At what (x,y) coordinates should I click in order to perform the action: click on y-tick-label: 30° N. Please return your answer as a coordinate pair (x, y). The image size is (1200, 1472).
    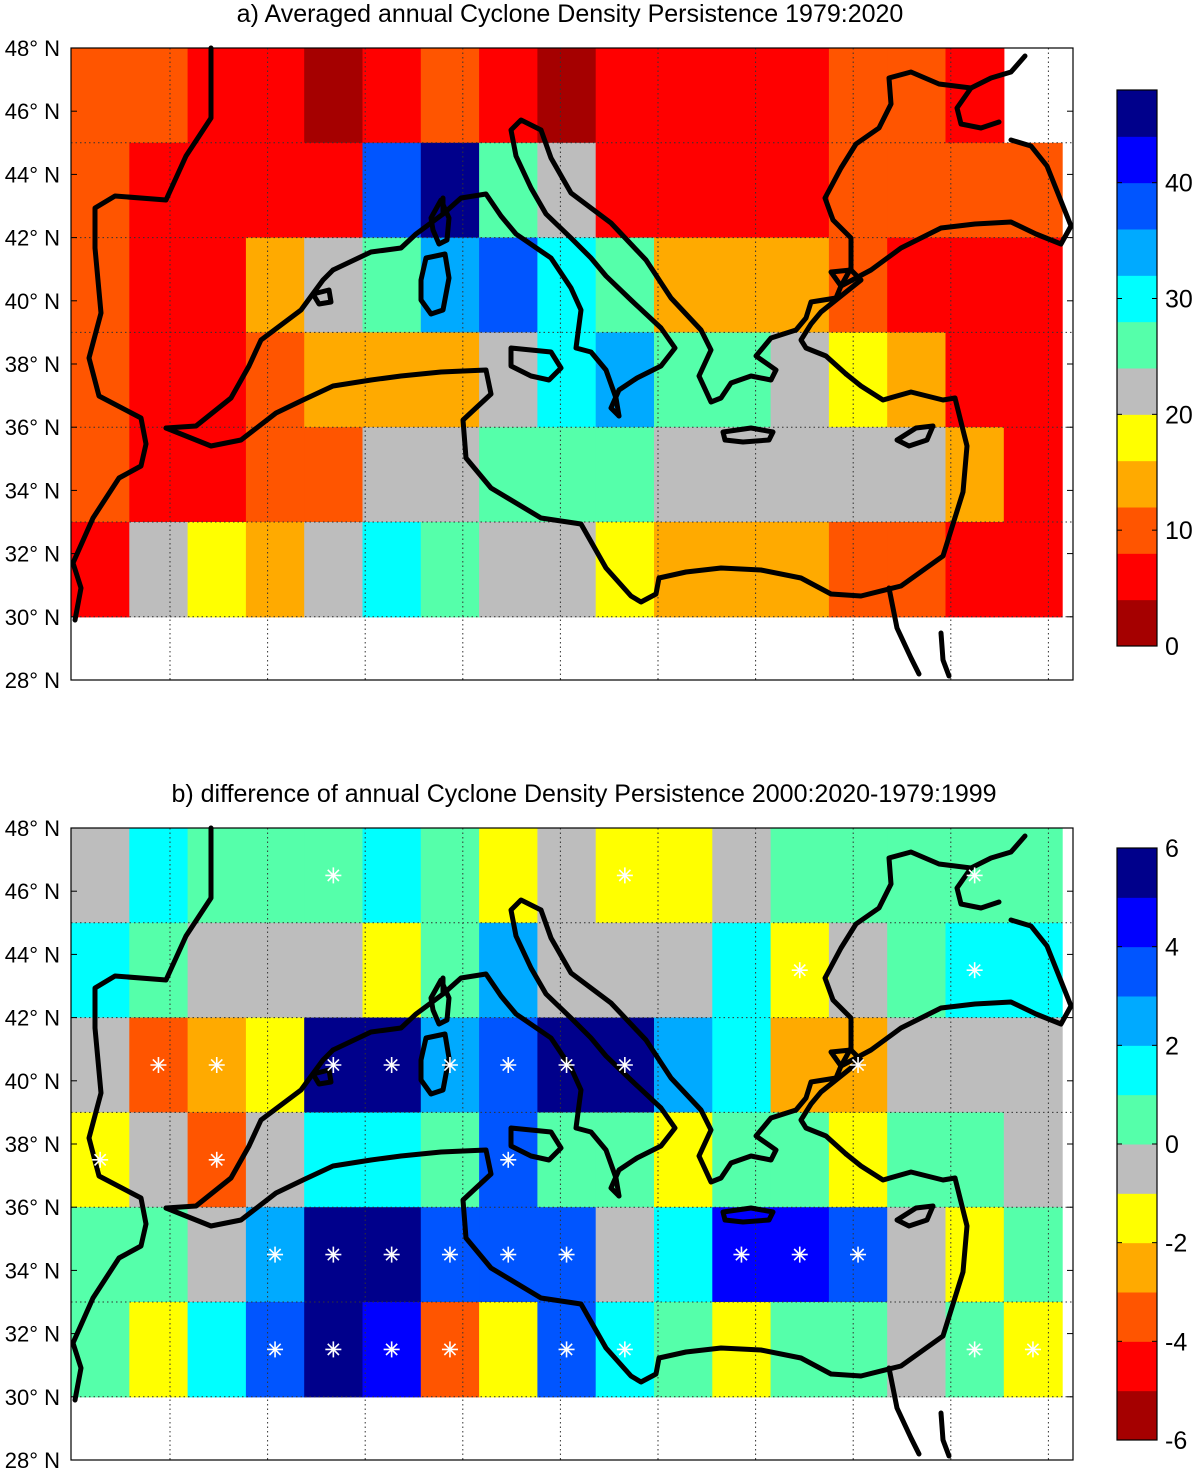
    Looking at the image, I should click on (32, 1397).